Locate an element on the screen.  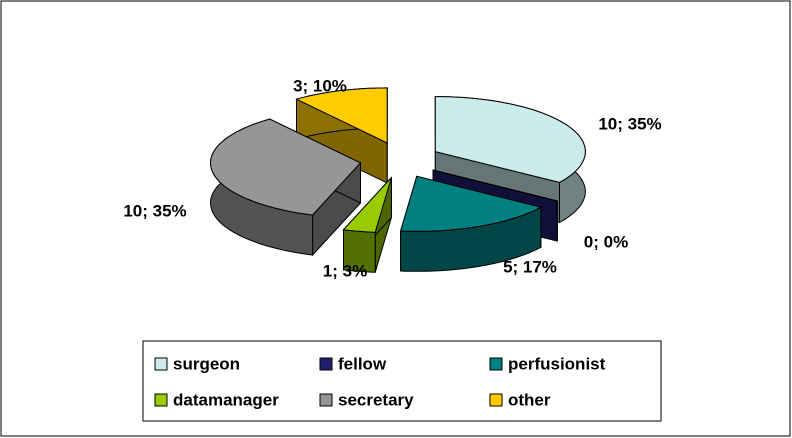
legend-label: fellow is located at coordinates (362, 363).